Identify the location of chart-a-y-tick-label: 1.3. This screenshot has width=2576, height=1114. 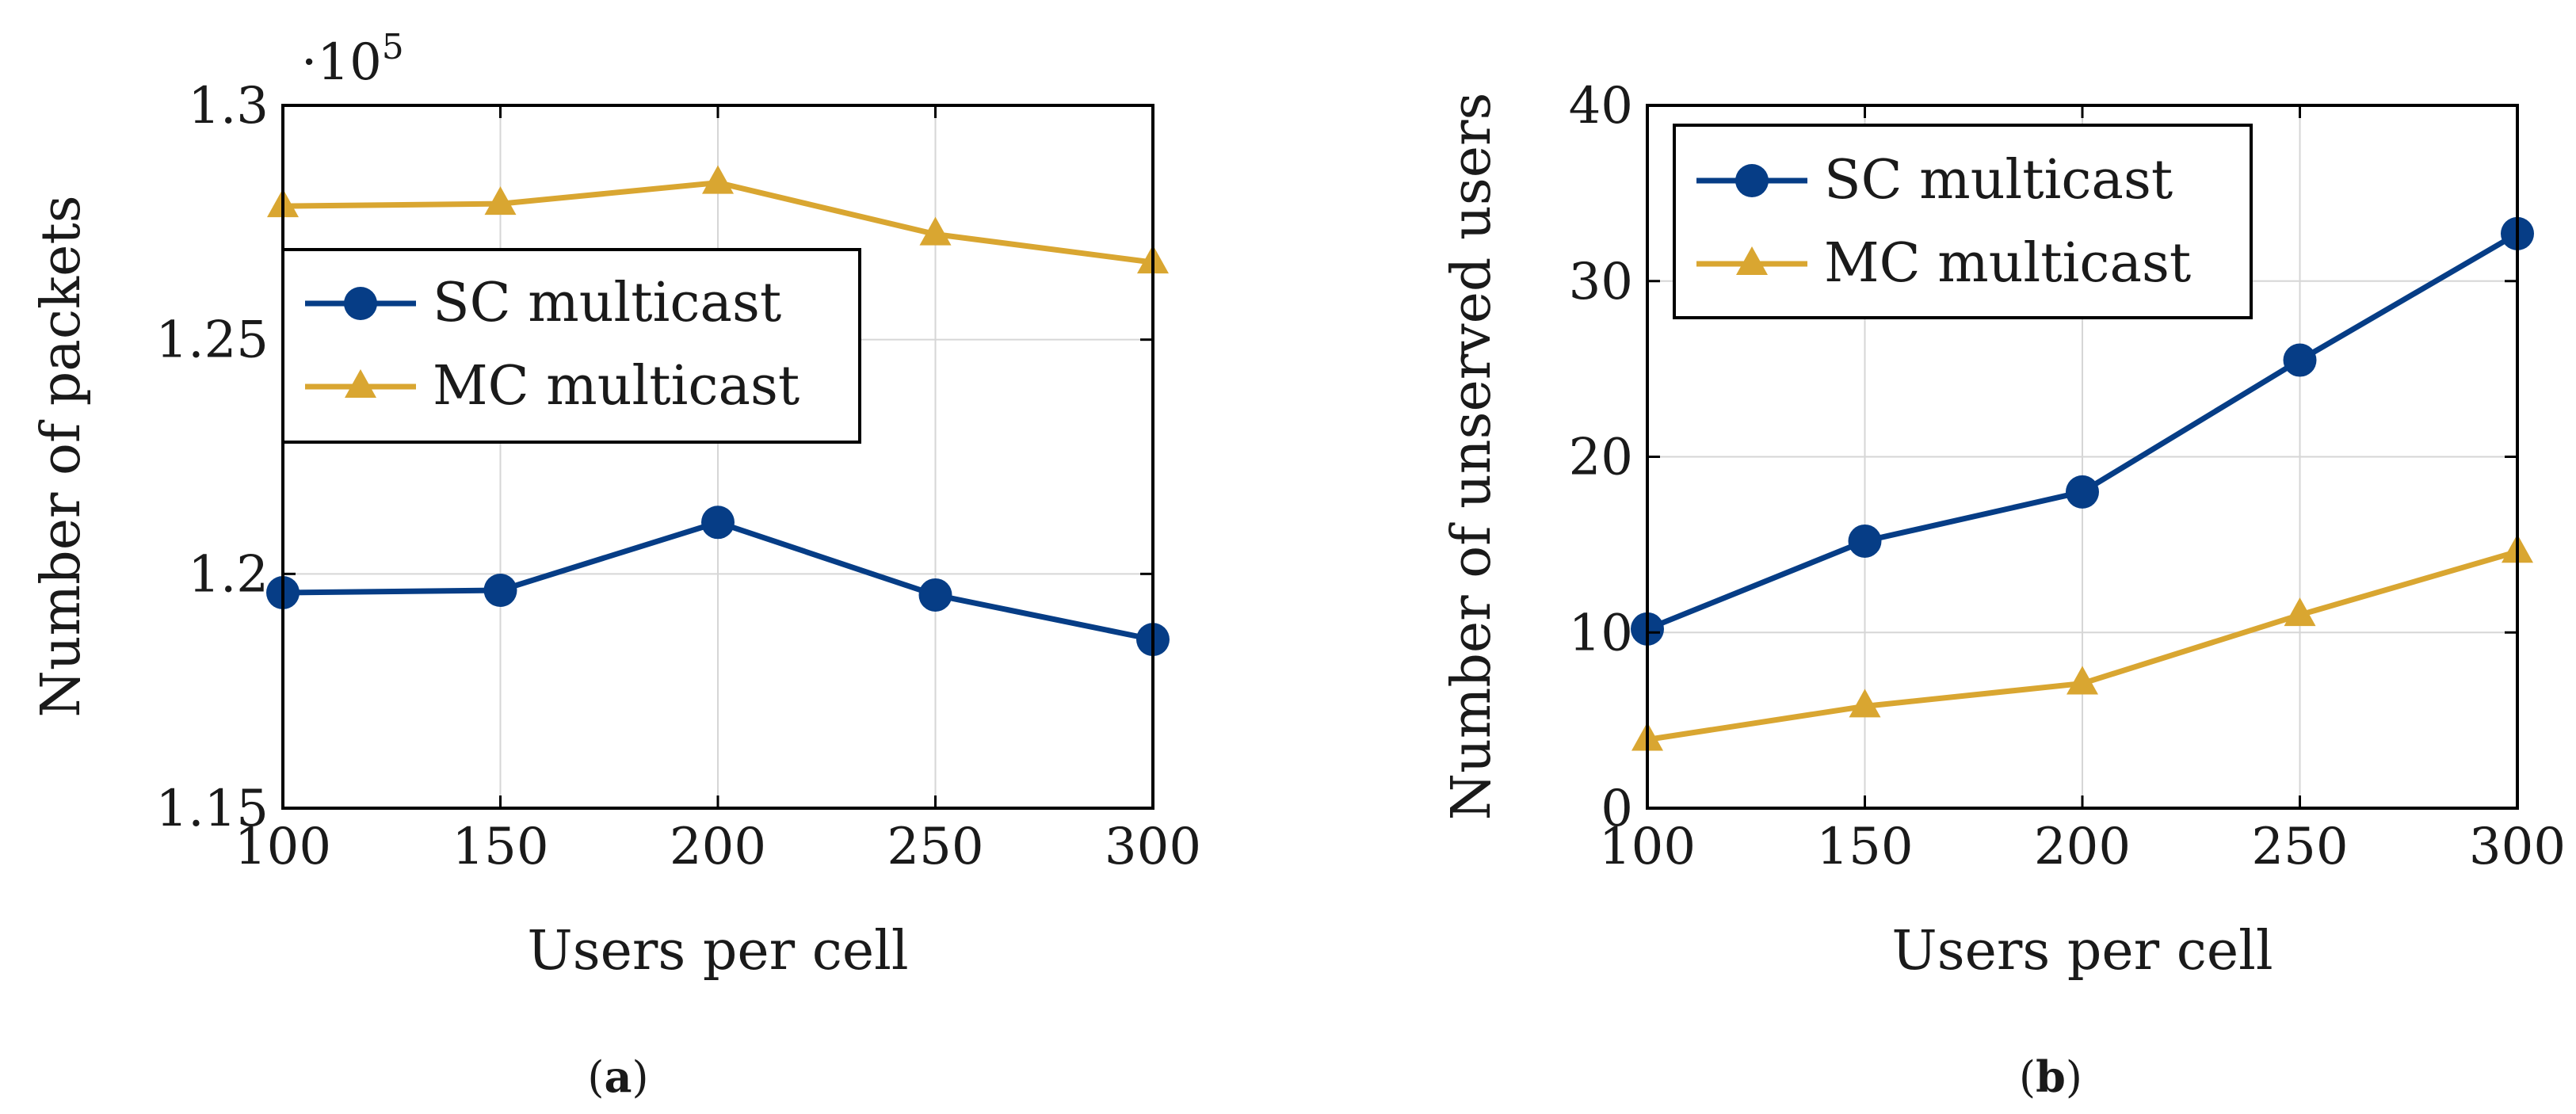
(228, 106).